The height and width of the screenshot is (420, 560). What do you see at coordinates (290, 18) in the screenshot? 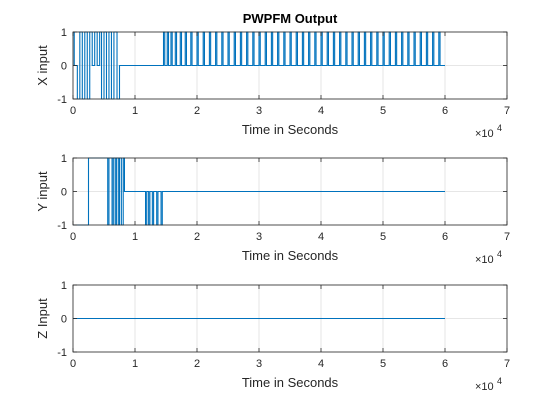
I see `figure-title: PWPFM Output` at bounding box center [290, 18].